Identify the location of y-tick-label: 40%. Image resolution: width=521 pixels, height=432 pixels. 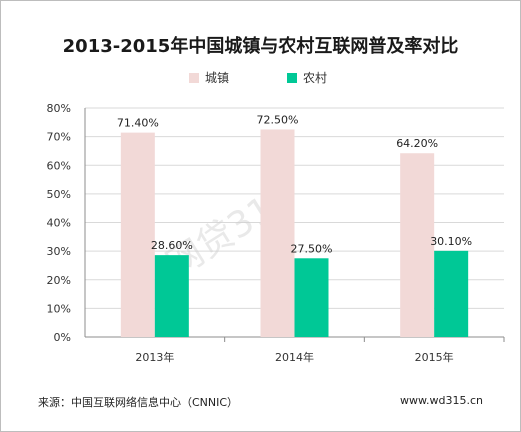
(59, 223).